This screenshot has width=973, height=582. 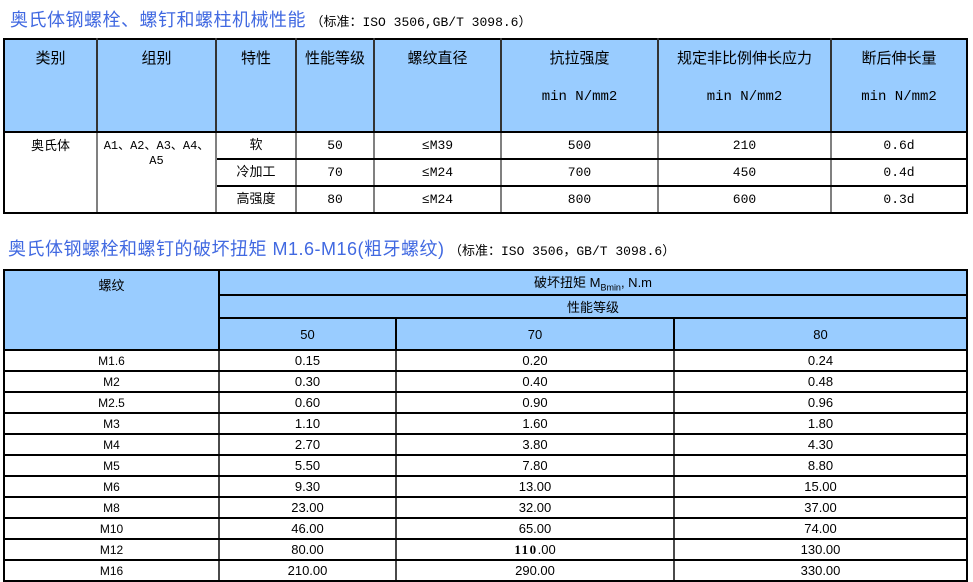 I want to click on torque-table-row: M8 23.00 32.00 37.00, so click(x=486, y=507).